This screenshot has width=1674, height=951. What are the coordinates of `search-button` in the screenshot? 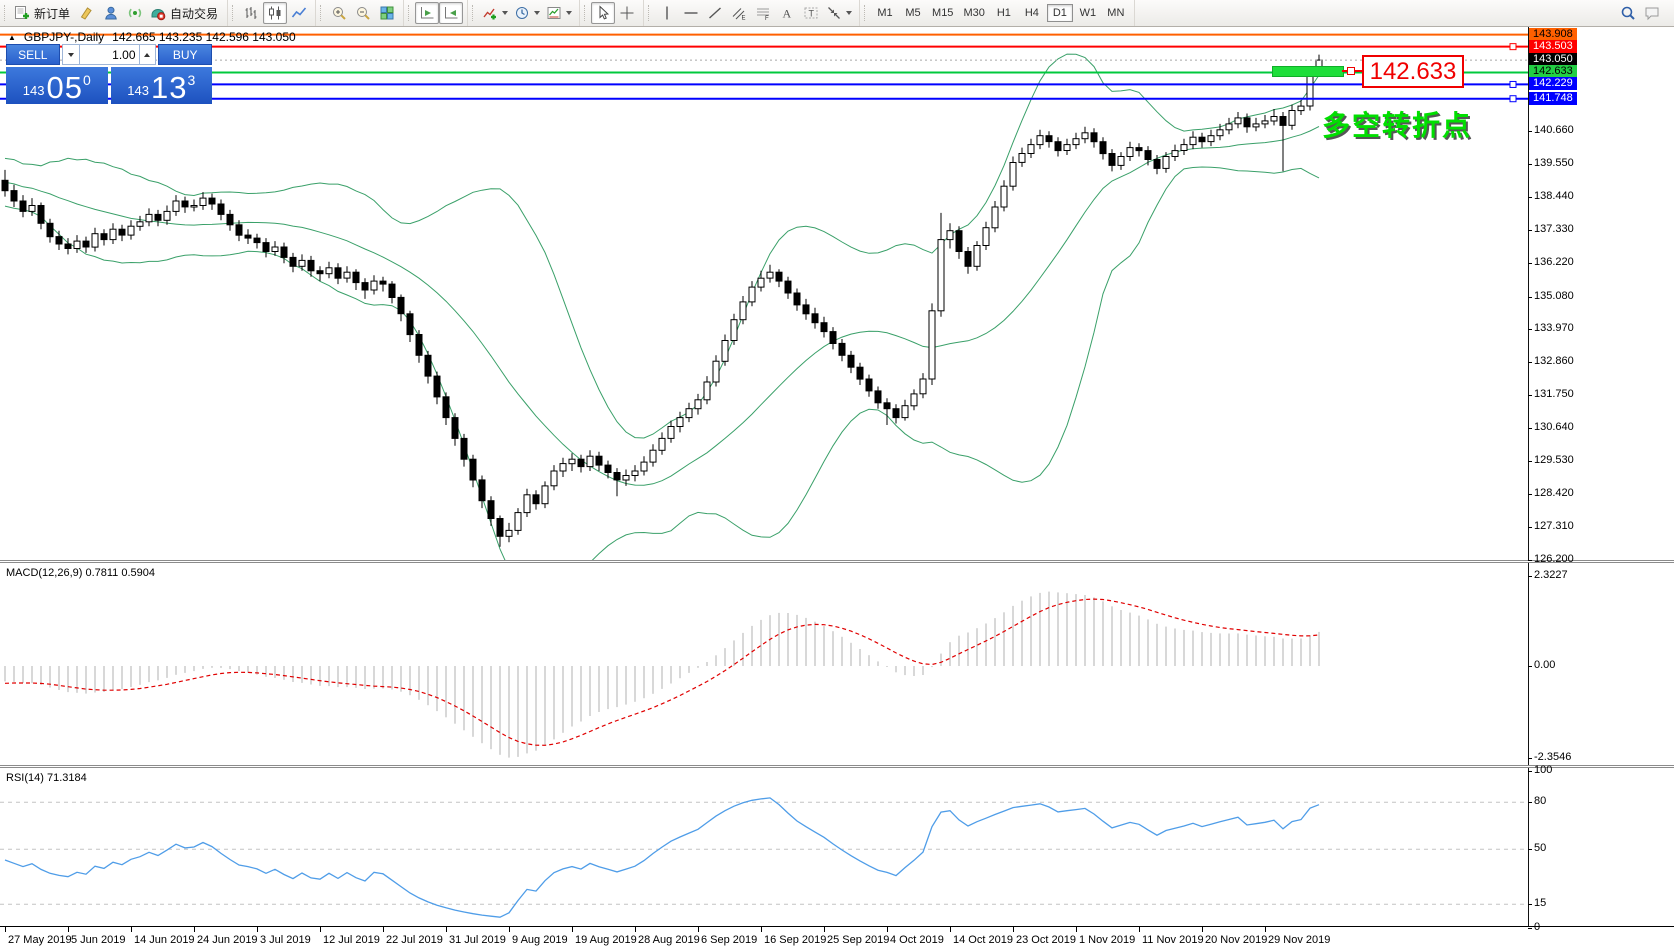 It's located at (1628, 13).